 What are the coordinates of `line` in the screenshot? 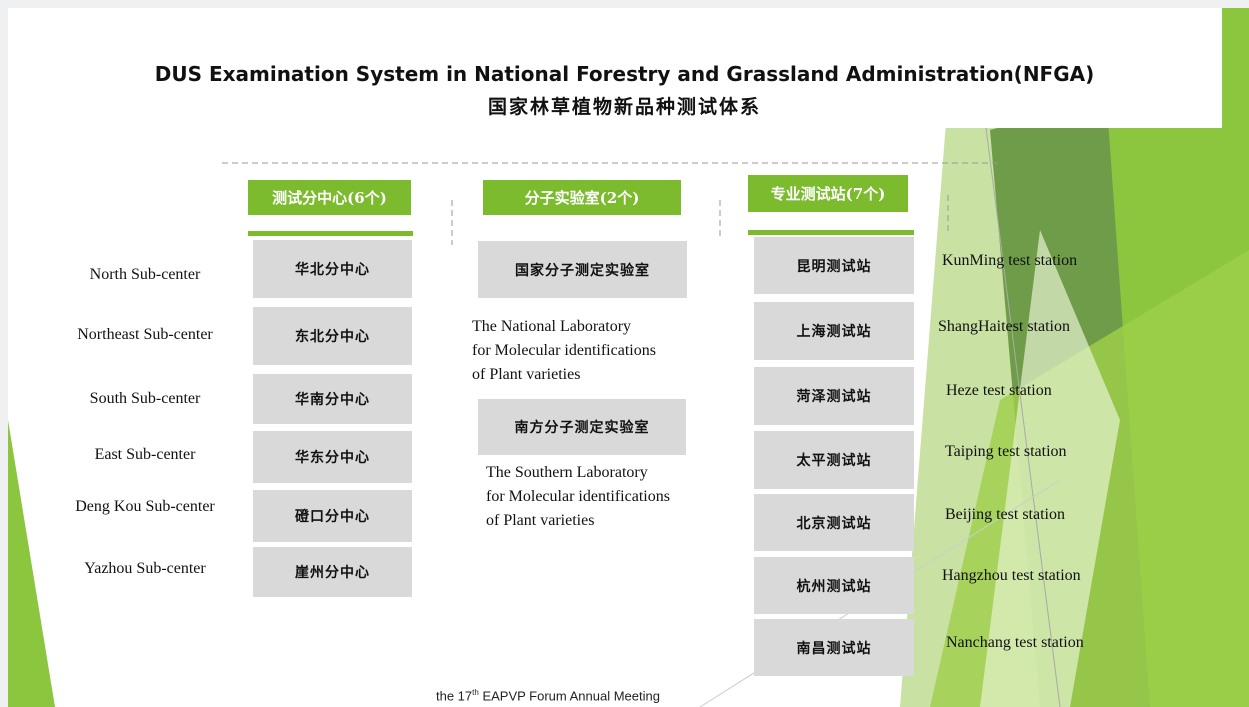 It's located at (1022, 413).